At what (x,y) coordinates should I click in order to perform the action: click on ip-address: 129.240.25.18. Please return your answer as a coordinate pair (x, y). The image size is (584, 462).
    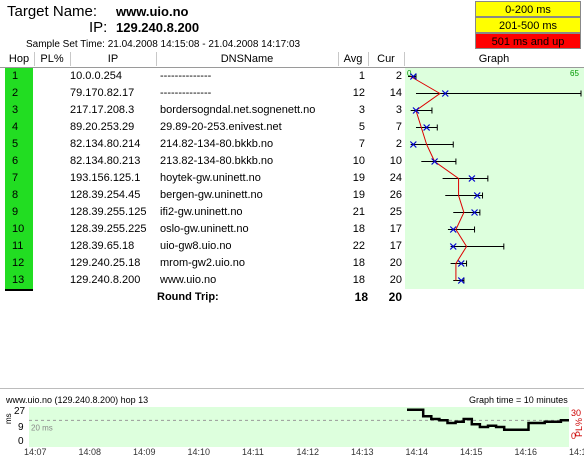
    Looking at the image, I should click on (105, 263).